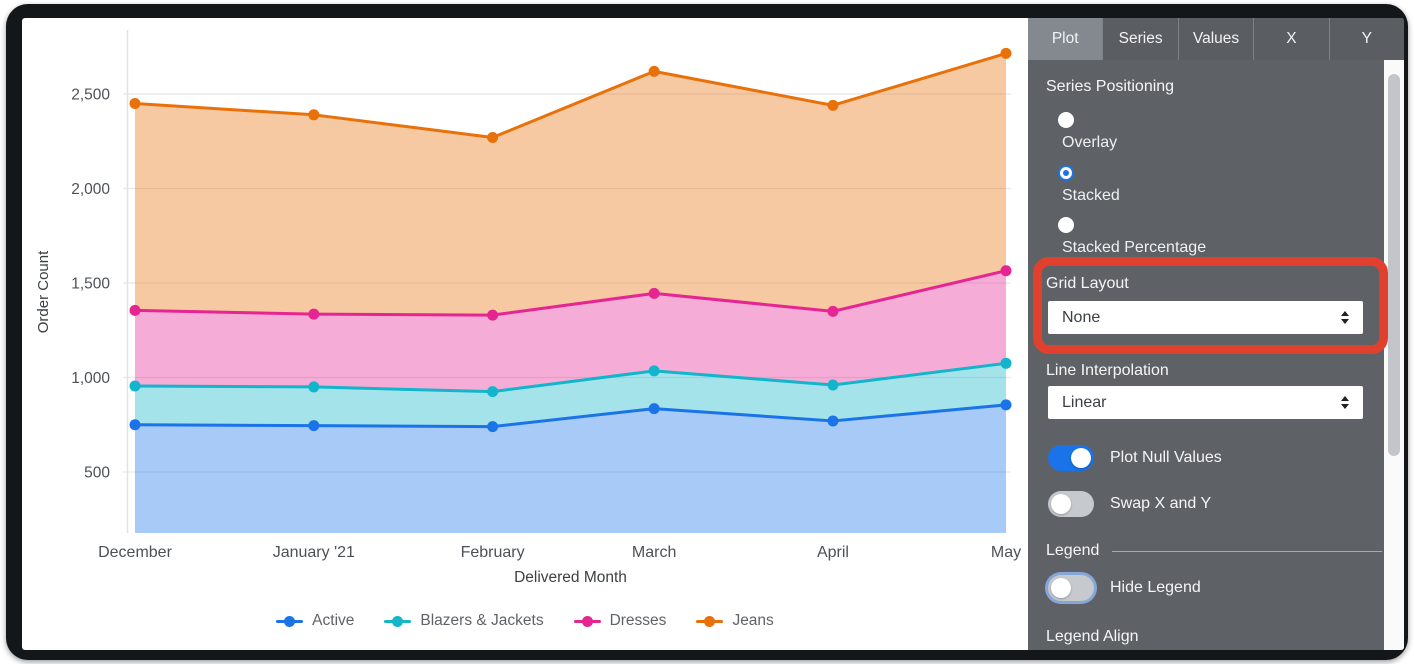 The width and height of the screenshot is (1414, 664). What do you see at coordinates (1066, 120) in the screenshot?
I see `radio-overlay-circle` at bounding box center [1066, 120].